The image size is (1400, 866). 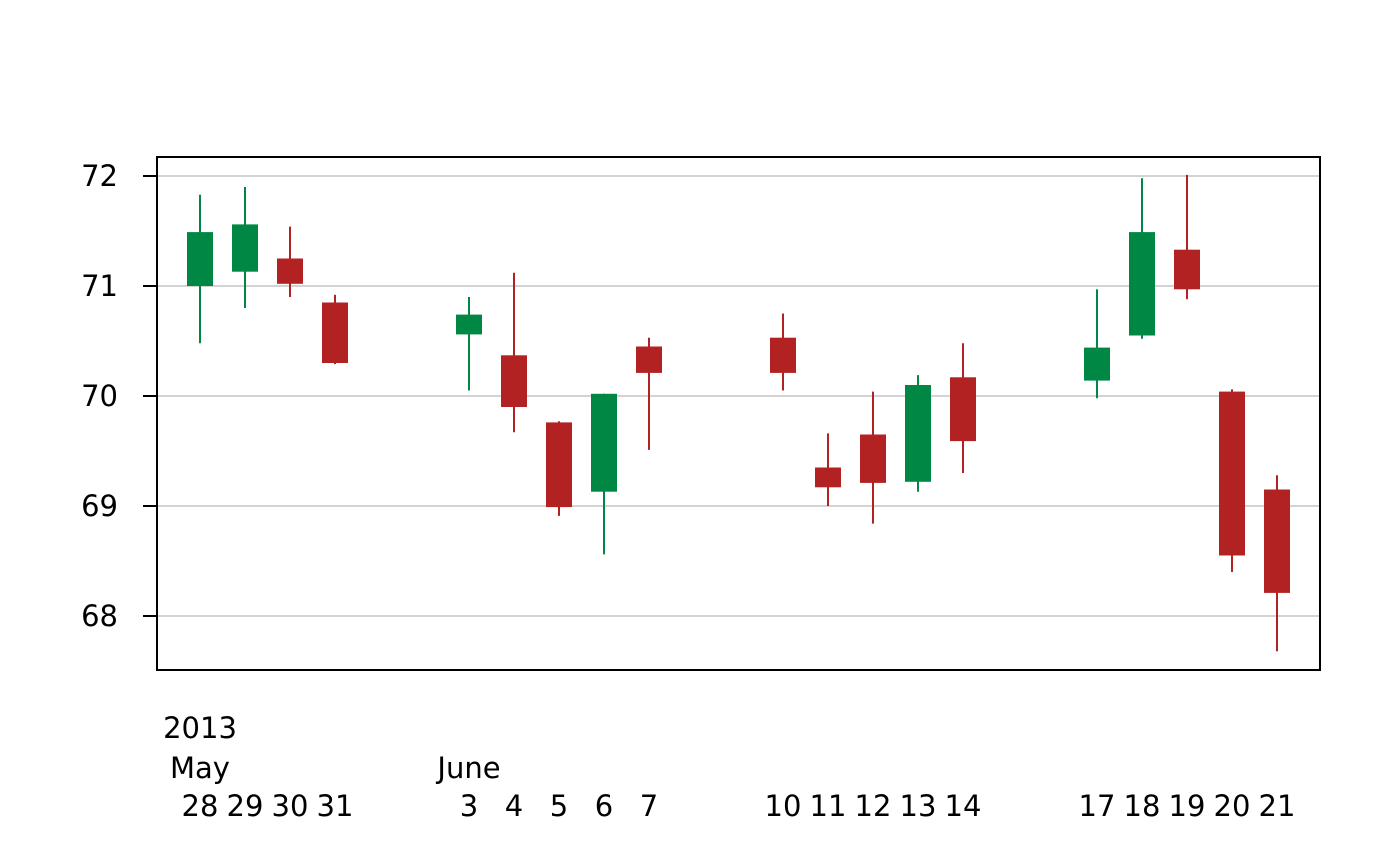 What do you see at coordinates (828, 806) in the screenshot?
I see `x-day-label: 11` at bounding box center [828, 806].